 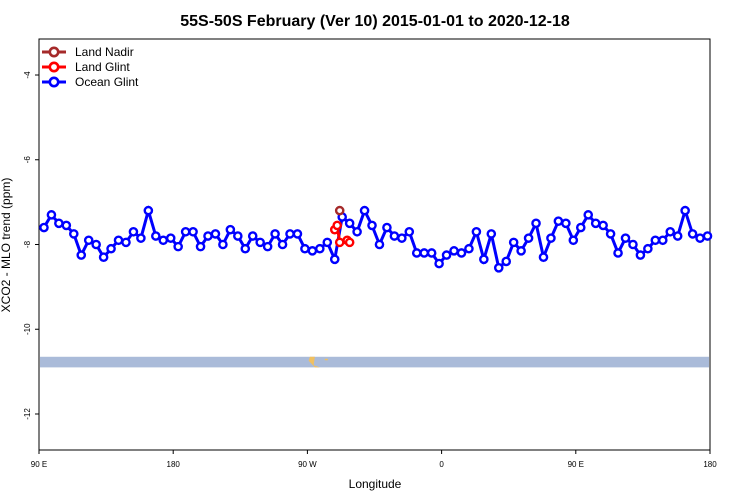 I want to click on map-band, so click(x=374, y=362).